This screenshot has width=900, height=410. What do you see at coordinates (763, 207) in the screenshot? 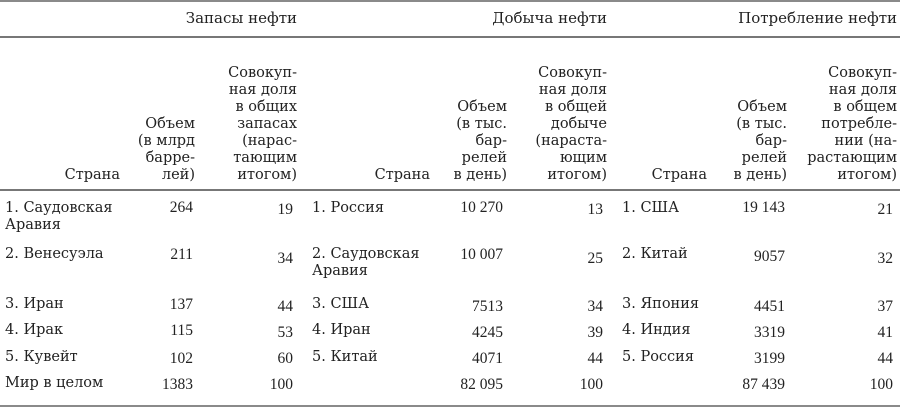
I see `row-volume: 19 143` at bounding box center [763, 207].